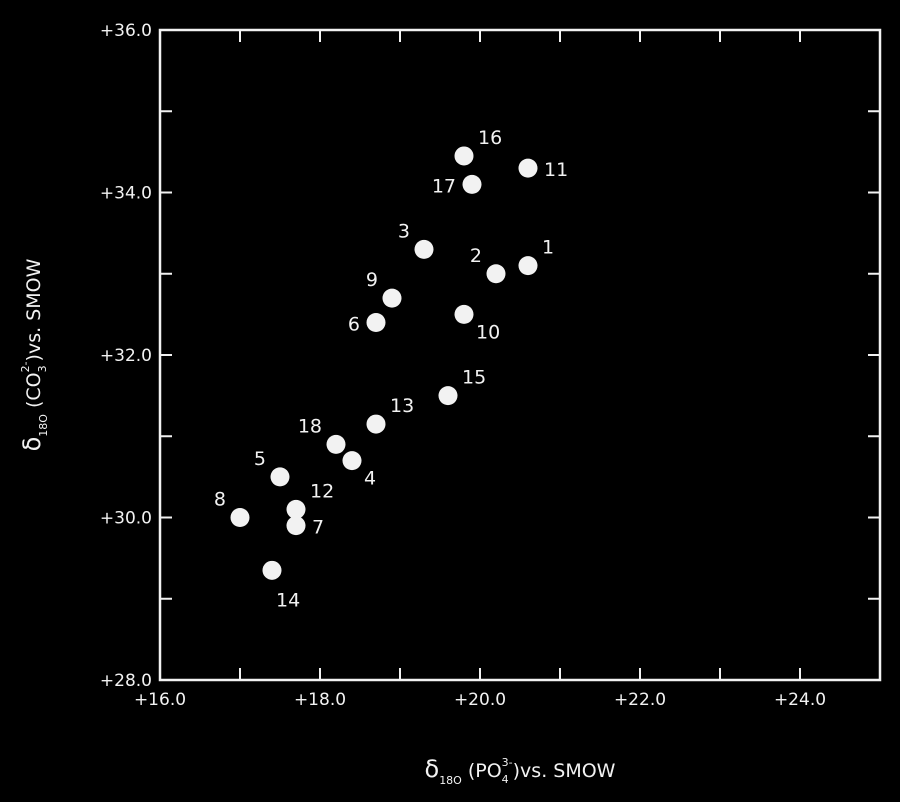 Image resolution: width=900 pixels, height=802 pixels. What do you see at coordinates (404, 231) in the screenshot?
I see `point-label-3: 3` at bounding box center [404, 231].